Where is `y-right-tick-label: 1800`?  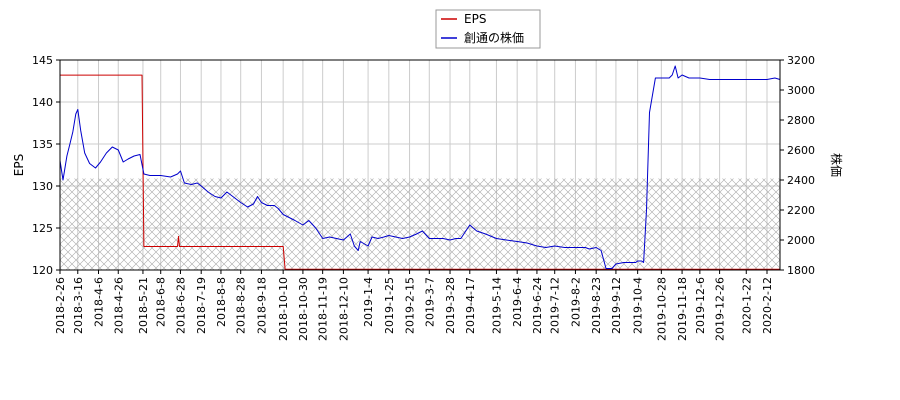 y-right-tick-label: 1800 is located at coordinates (801, 270).